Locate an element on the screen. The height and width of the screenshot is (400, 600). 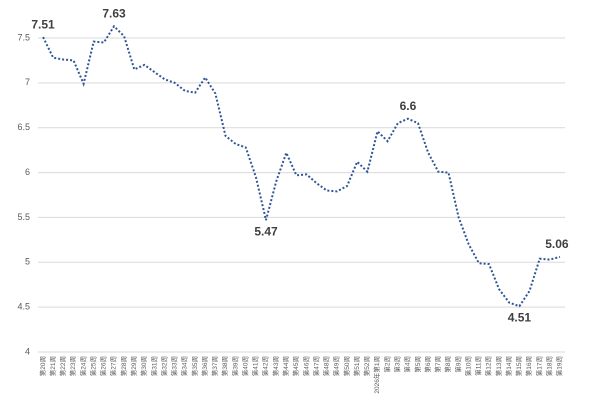
x-tick-label: 第43周 is located at coordinates (275, 366).